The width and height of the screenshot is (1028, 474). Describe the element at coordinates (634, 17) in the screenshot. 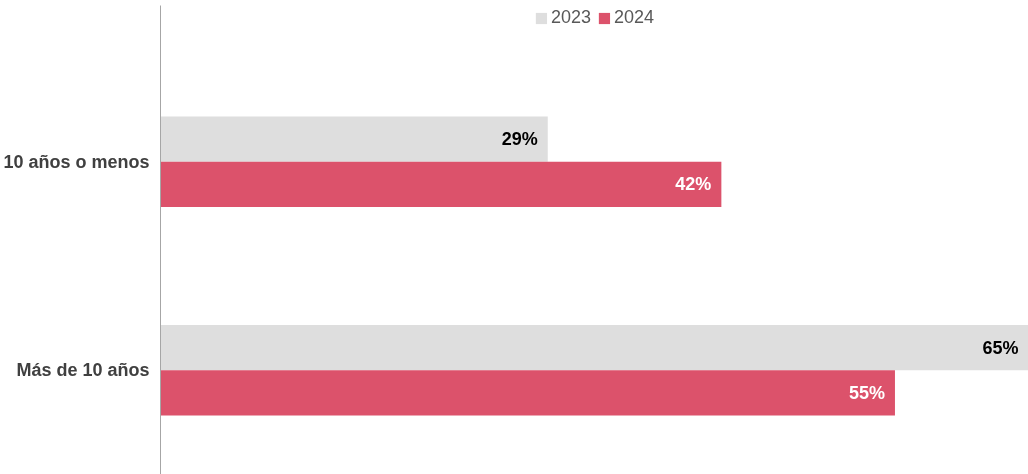

I see `legend-label: 2024` at that location.